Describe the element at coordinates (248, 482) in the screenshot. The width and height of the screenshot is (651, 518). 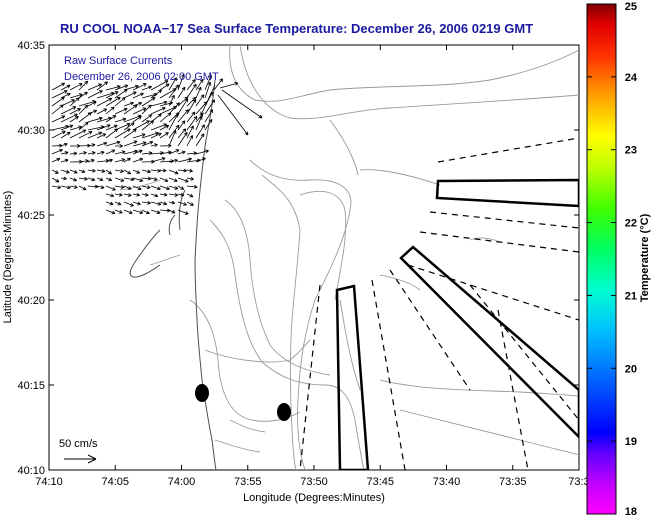
I see `x-tick-label: 73:55` at that location.